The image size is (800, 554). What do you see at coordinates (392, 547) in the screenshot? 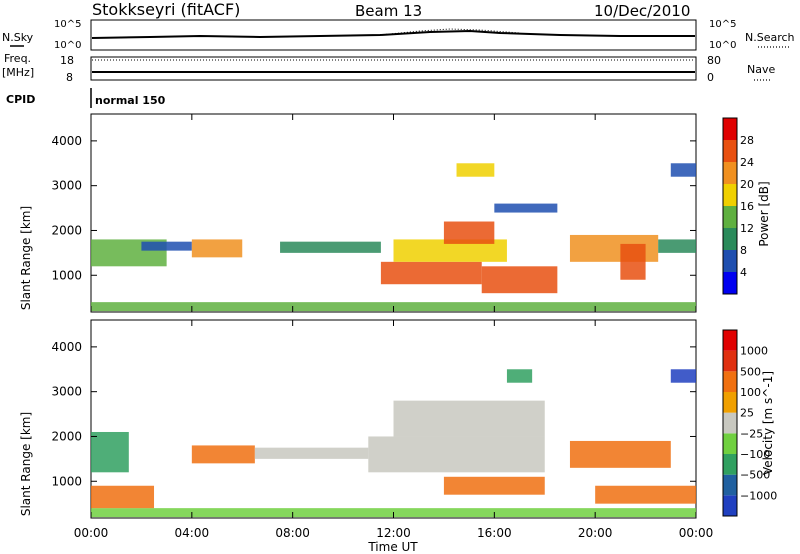
I see `time-axis-label: Time UT` at bounding box center [392, 547].